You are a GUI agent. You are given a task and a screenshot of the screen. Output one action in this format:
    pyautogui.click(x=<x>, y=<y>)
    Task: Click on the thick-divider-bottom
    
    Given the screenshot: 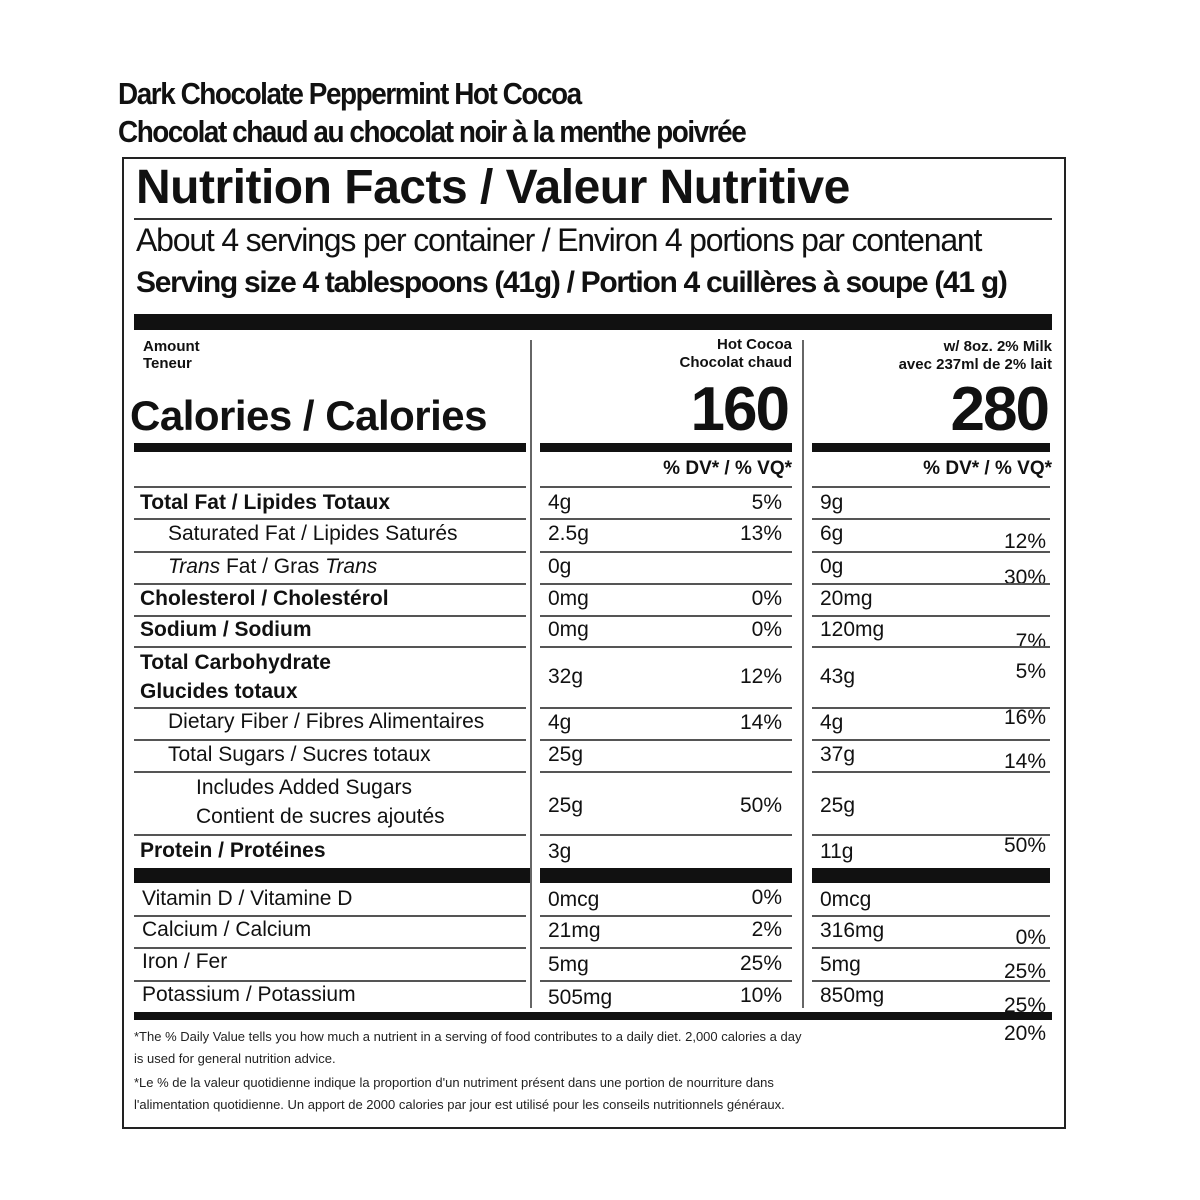 What is the action you would take?
    pyautogui.click(x=593, y=1016)
    